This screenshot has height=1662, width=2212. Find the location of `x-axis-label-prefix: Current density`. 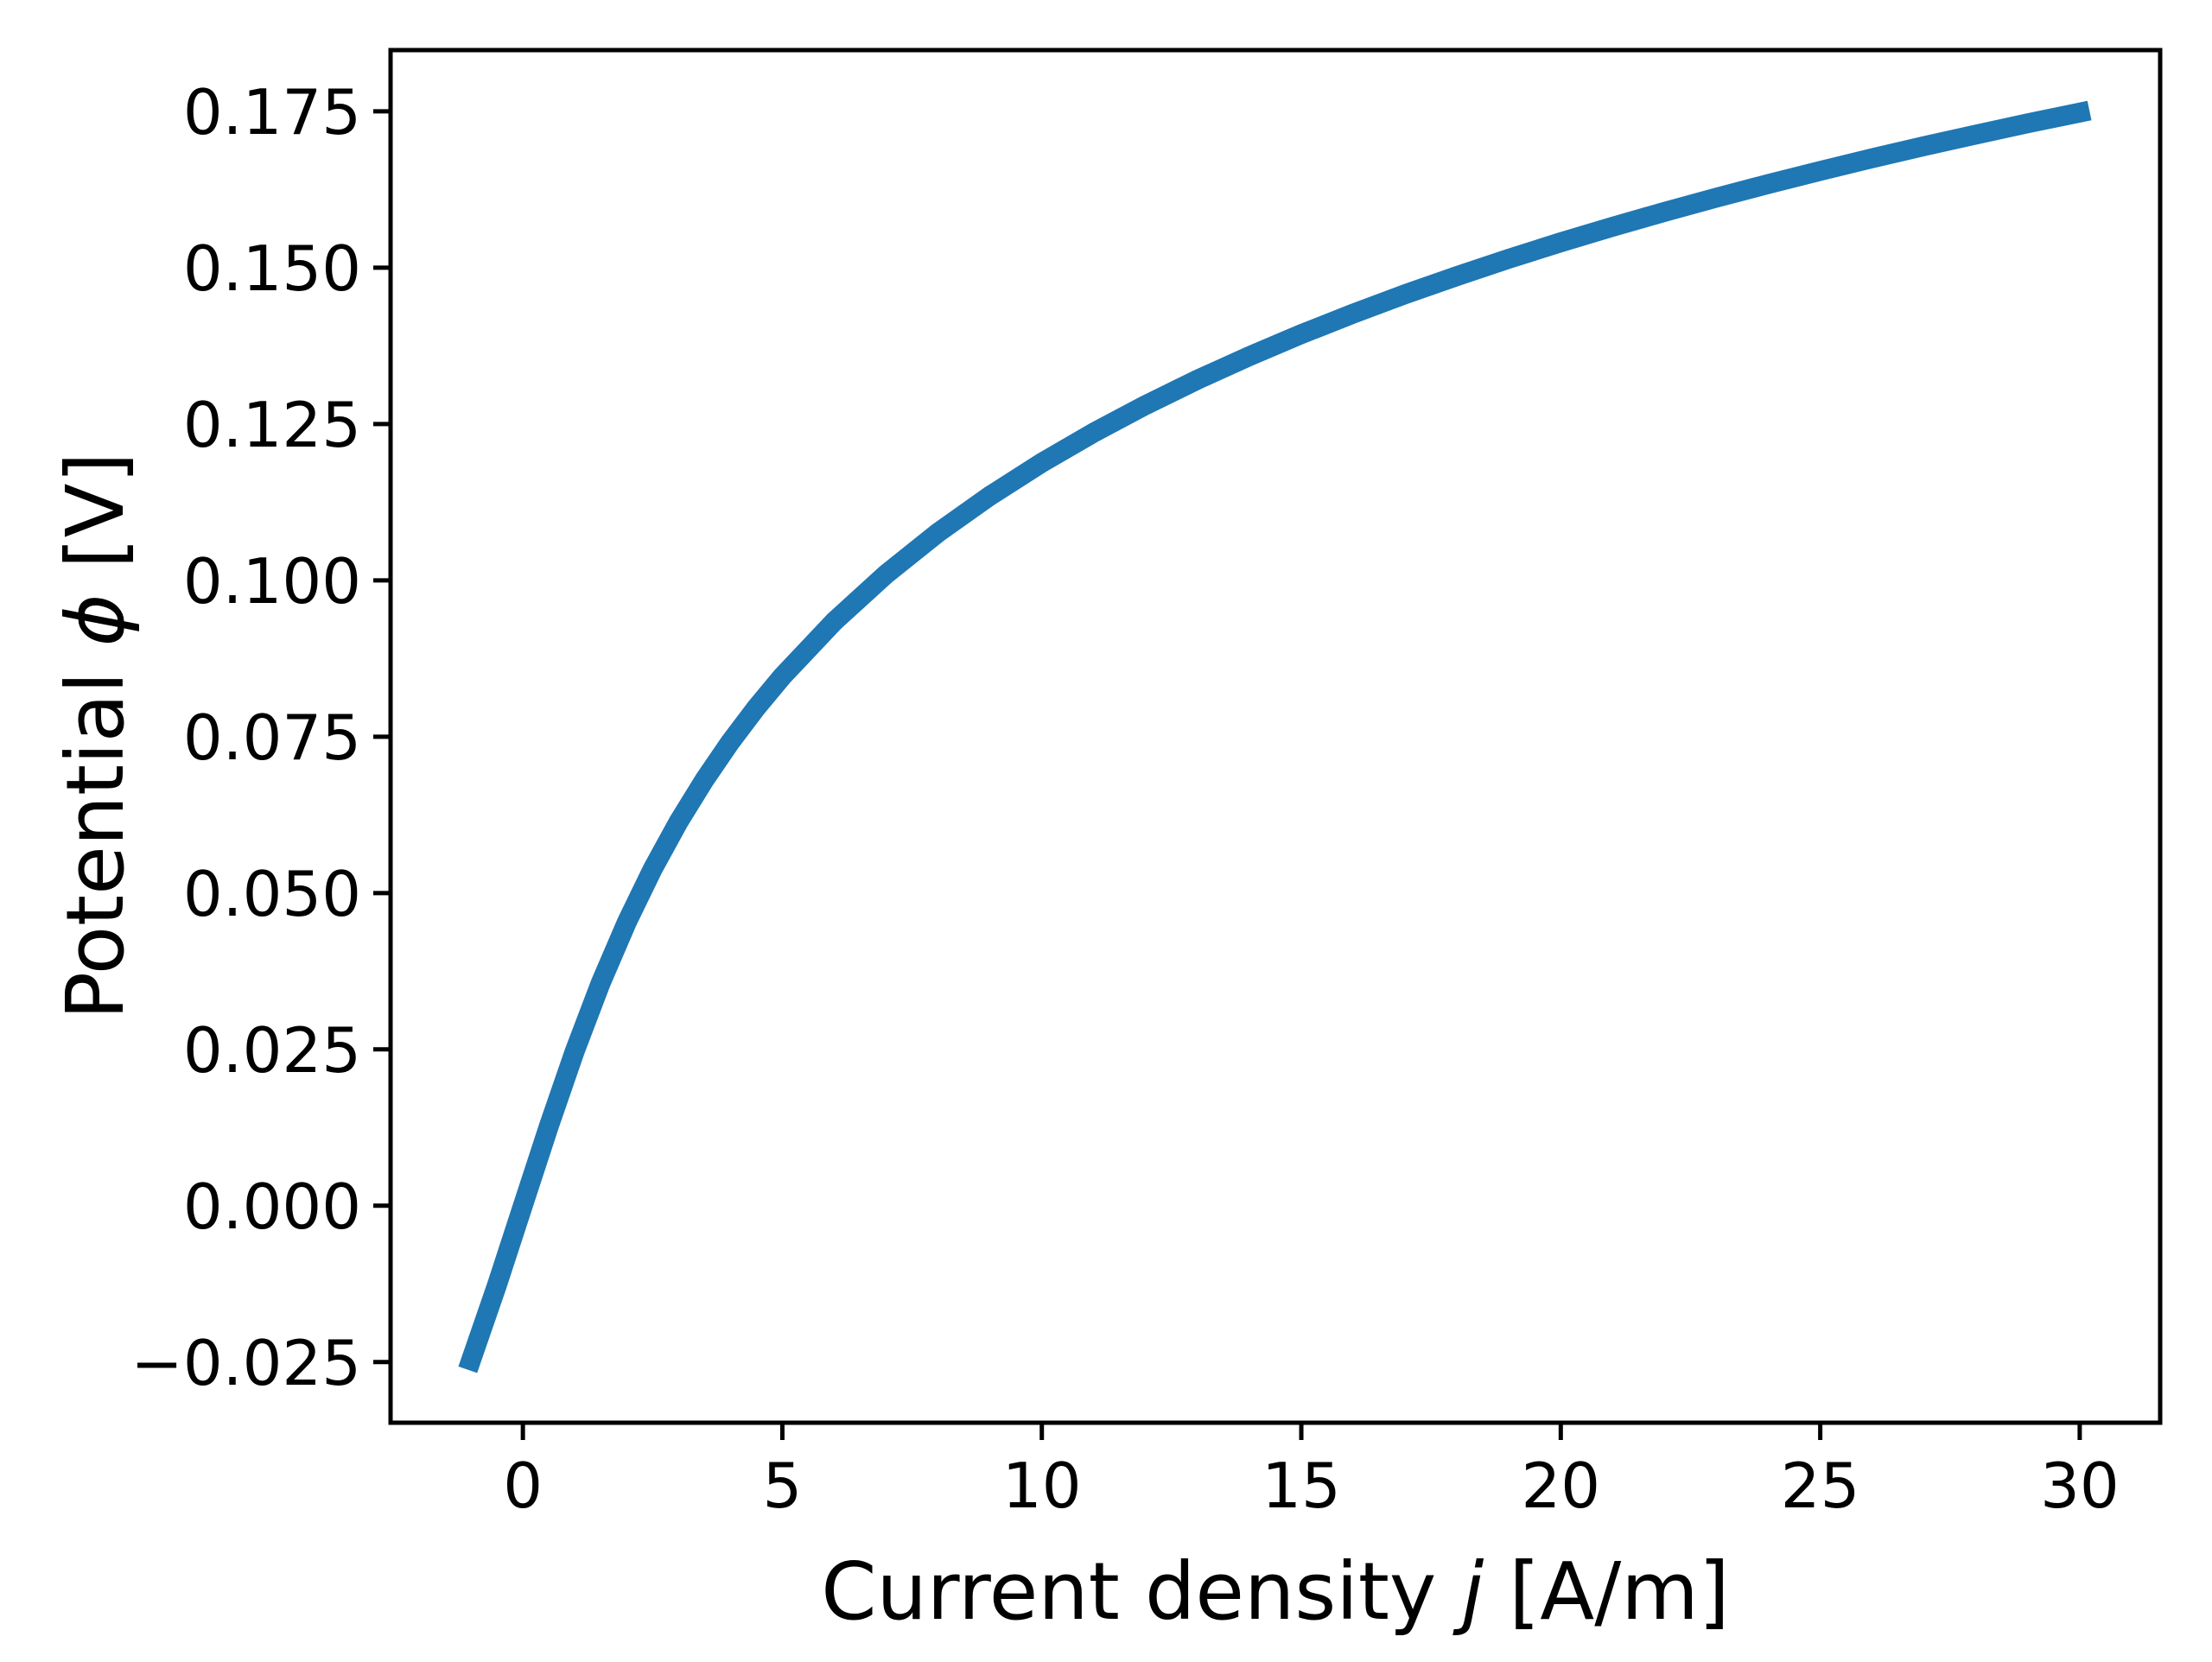

x-axis-label-prefix: Current density is located at coordinates (1141, 1591).